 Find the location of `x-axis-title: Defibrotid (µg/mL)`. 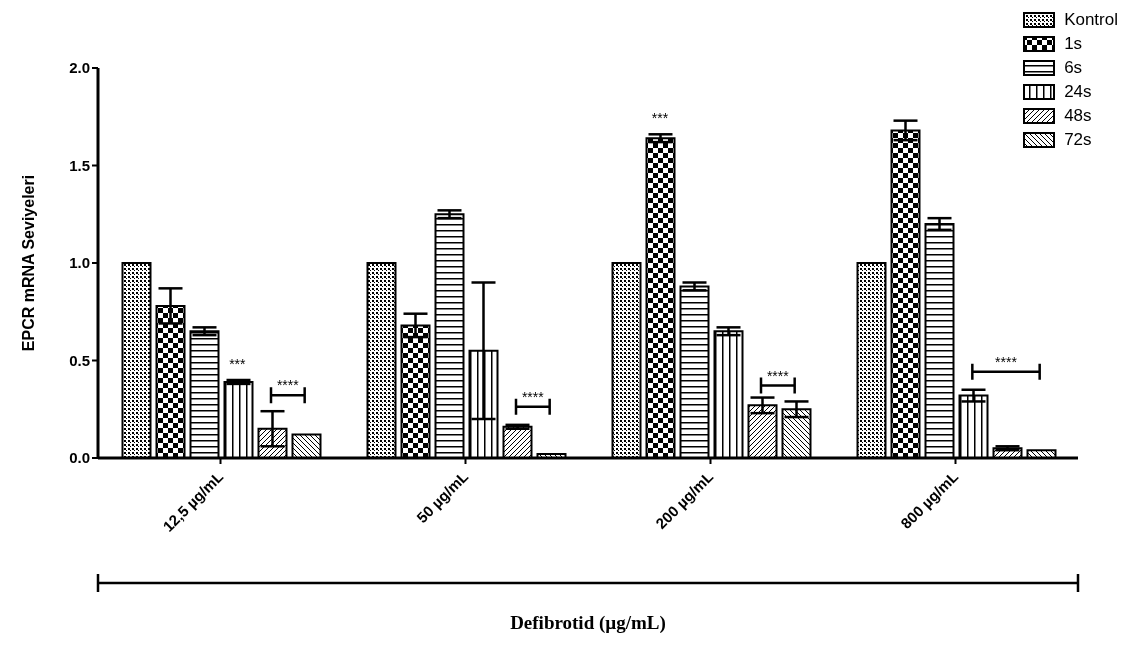

x-axis-title: Defibrotid (µg/mL) is located at coordinates (588, 623).